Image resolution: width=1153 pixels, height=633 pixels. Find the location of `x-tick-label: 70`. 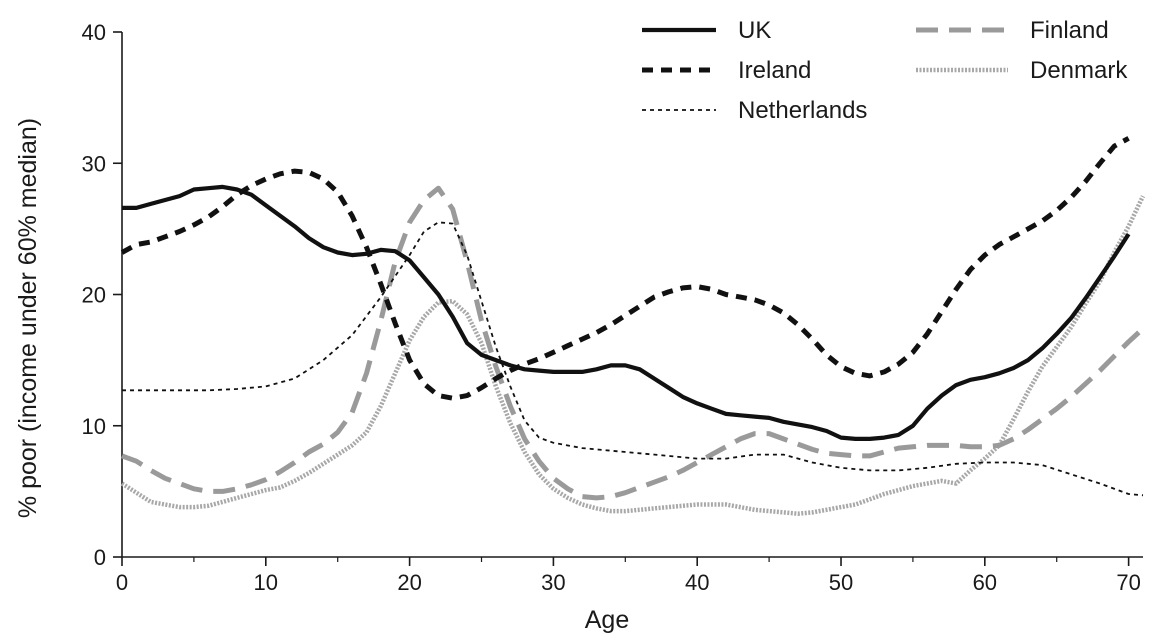

x-tick-label: 70 is located at coordinates (1128, 582).